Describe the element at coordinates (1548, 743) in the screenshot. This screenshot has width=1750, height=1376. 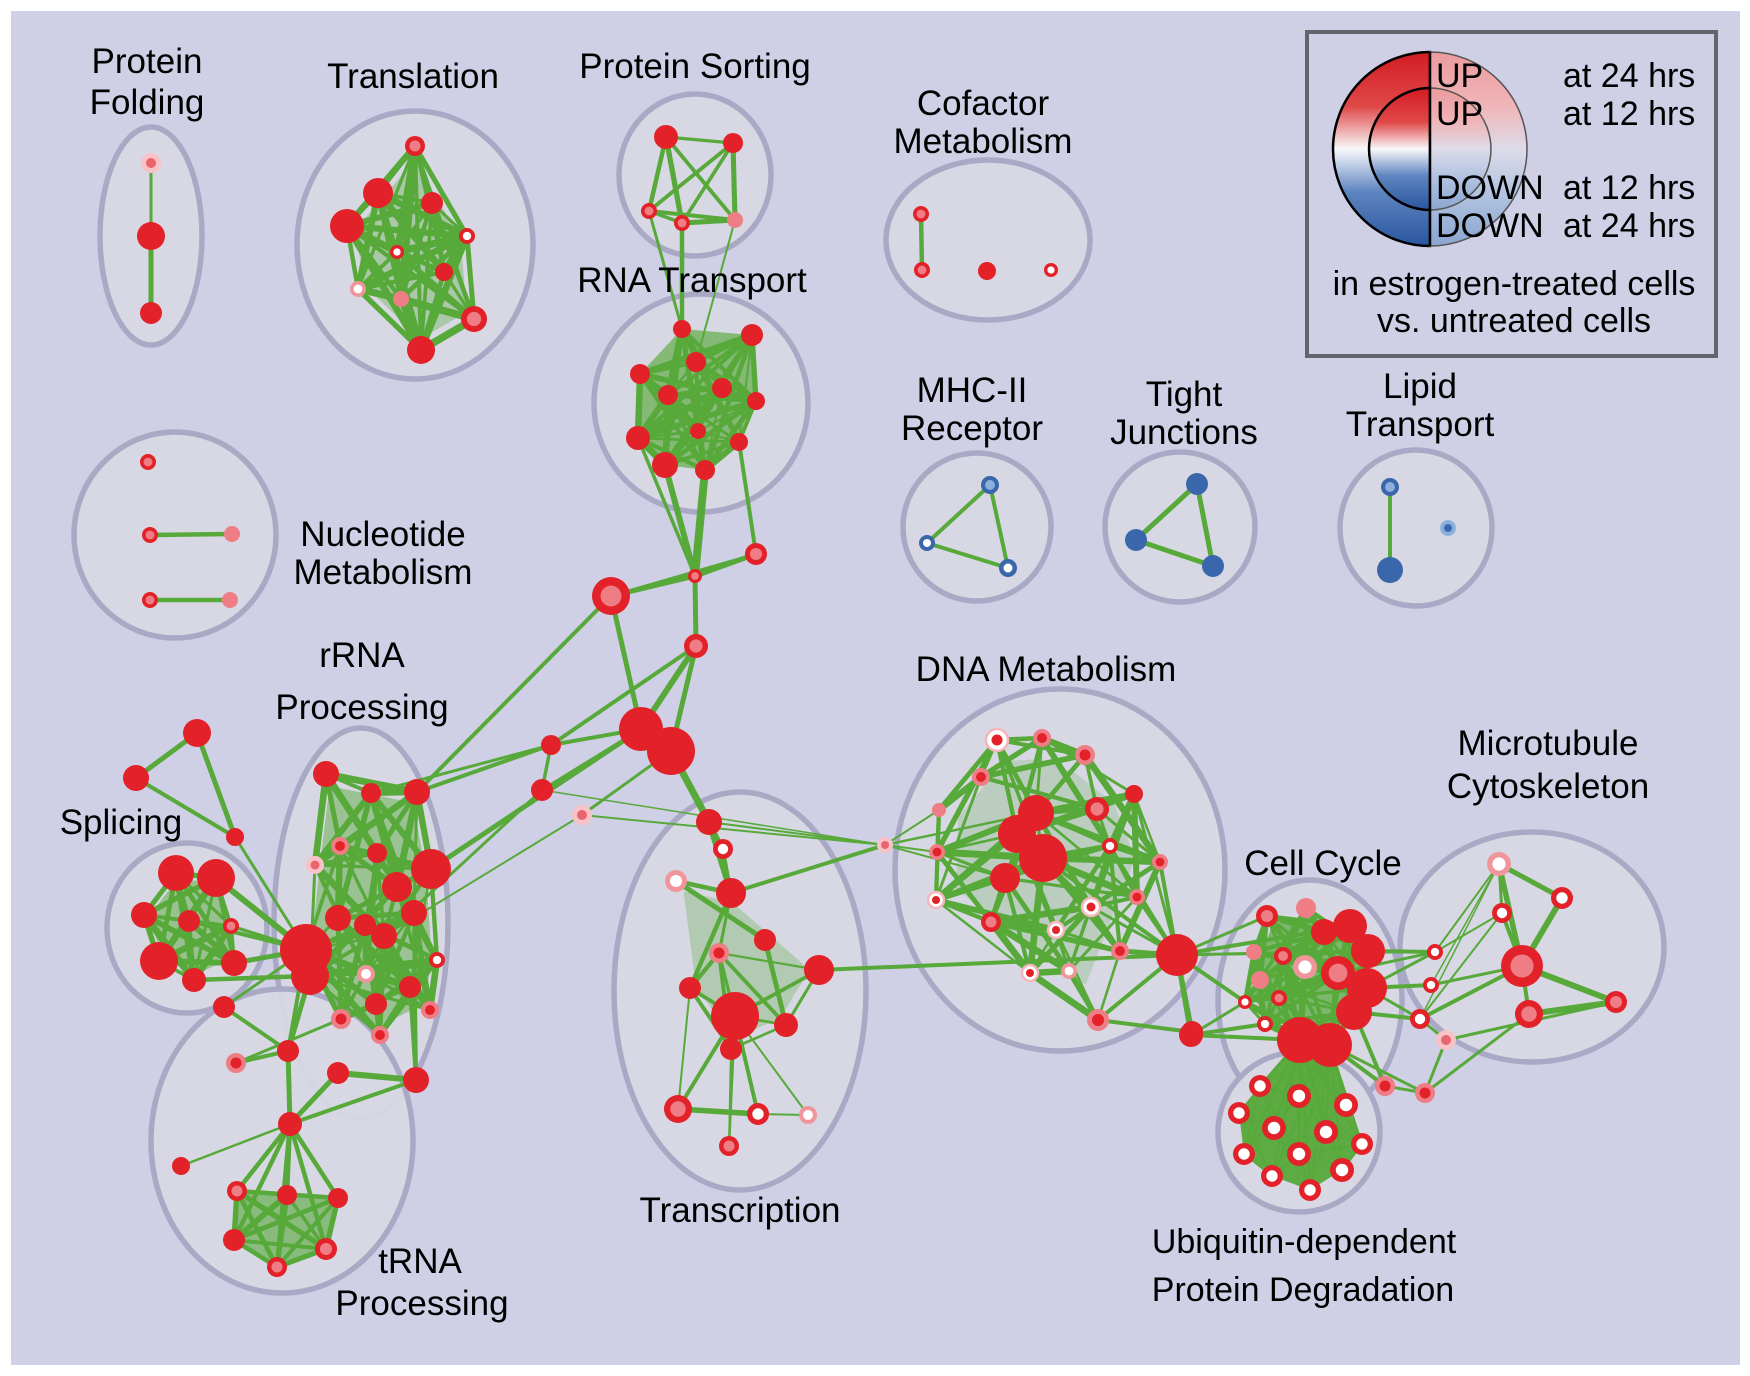
I see `svg-text: Microtubule` at that location.